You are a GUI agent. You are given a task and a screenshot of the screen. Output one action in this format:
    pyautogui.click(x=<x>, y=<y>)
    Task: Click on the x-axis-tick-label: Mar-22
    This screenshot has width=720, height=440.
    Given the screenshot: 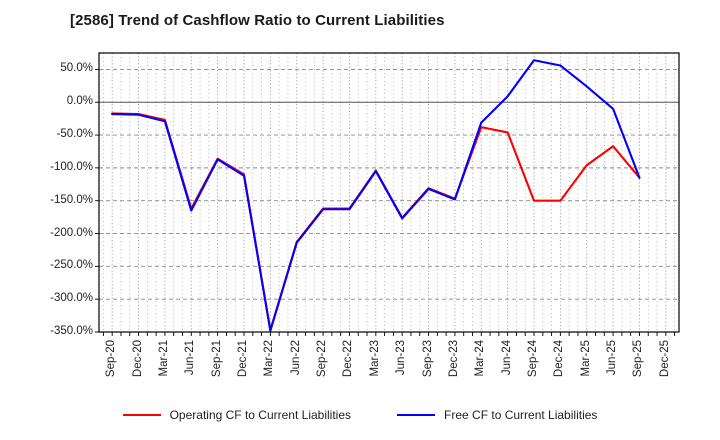 What is the action you would take?
    pyautogui.click(x=269, y=358)
    